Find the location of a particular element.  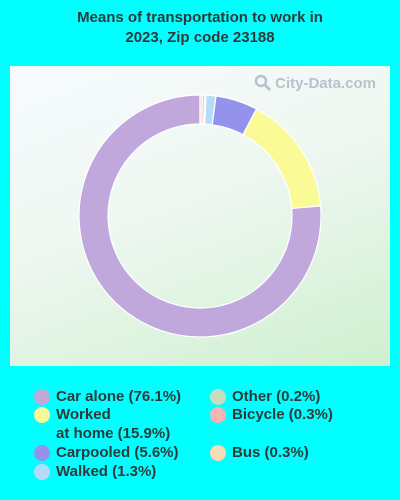

legend-text: Carpooled (5.6%) is located at coordinates (117, 452).